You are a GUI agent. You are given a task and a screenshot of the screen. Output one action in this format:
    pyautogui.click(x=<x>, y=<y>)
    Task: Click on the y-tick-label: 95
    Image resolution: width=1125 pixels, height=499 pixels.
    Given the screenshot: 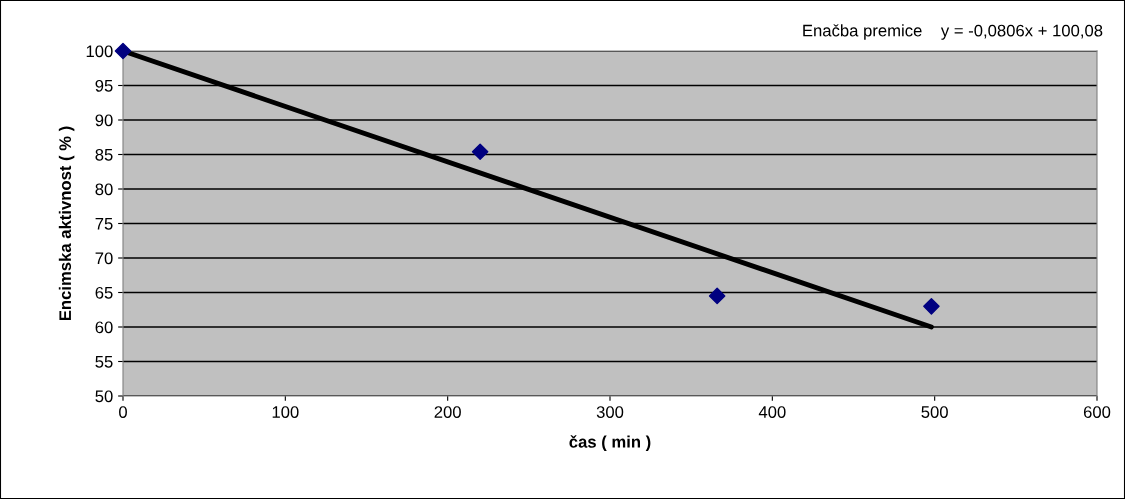 What is the action you would take?
    pyautogui.click(x=104, y=85)
    